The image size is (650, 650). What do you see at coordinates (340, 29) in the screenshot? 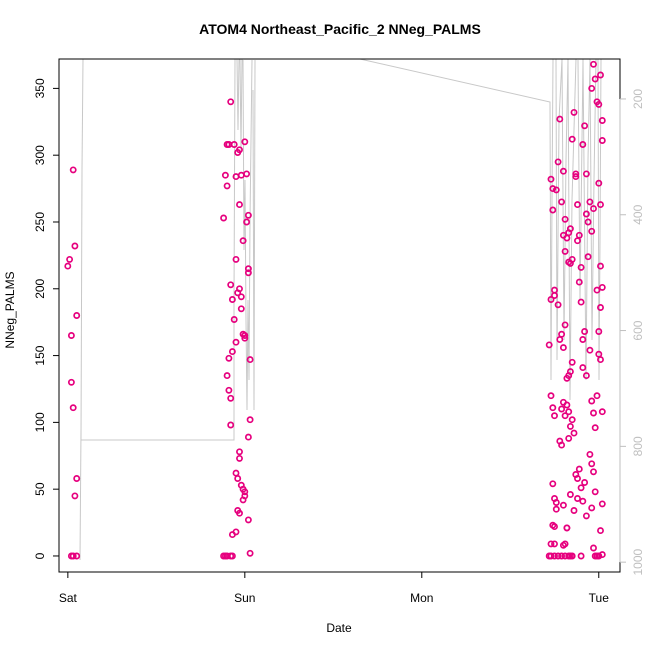
I see `chart-title: ATOM4 Northeast_Pacific_2 NNeg_PALMS` at bounding box center [340, 29].